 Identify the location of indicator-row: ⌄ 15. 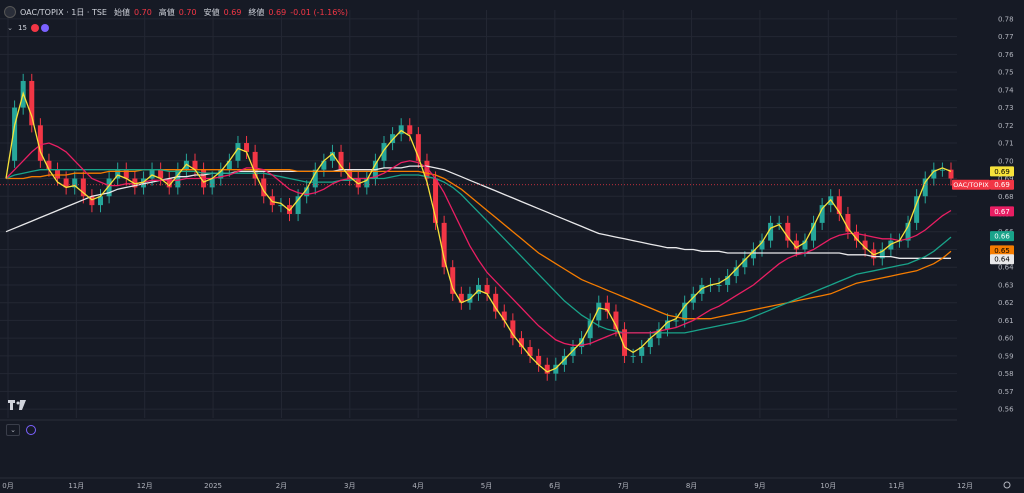
(27, 28).